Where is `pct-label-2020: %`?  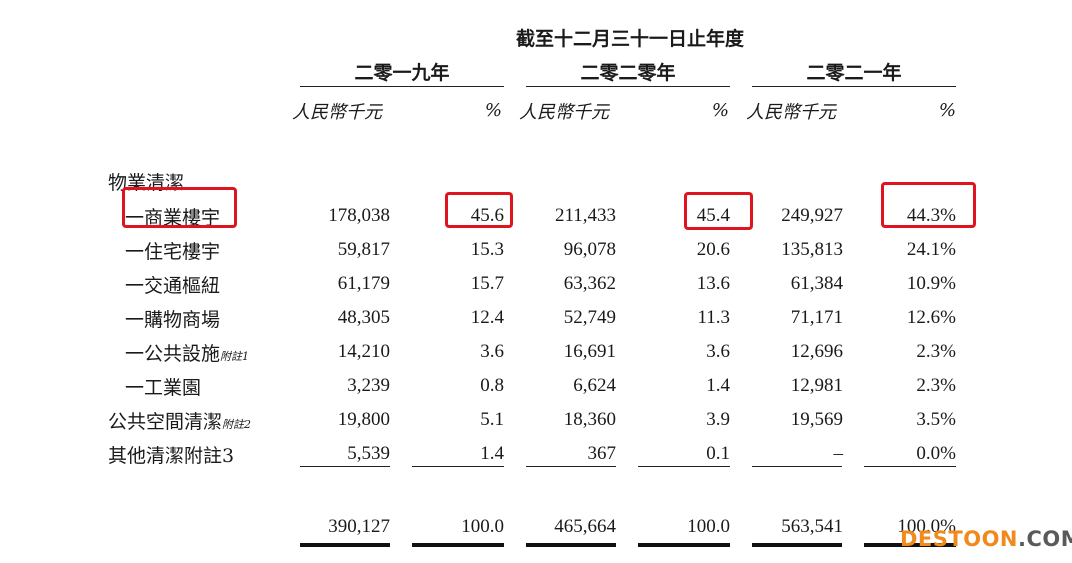
pct-label-2020: % is located at coordinates (720, 110).